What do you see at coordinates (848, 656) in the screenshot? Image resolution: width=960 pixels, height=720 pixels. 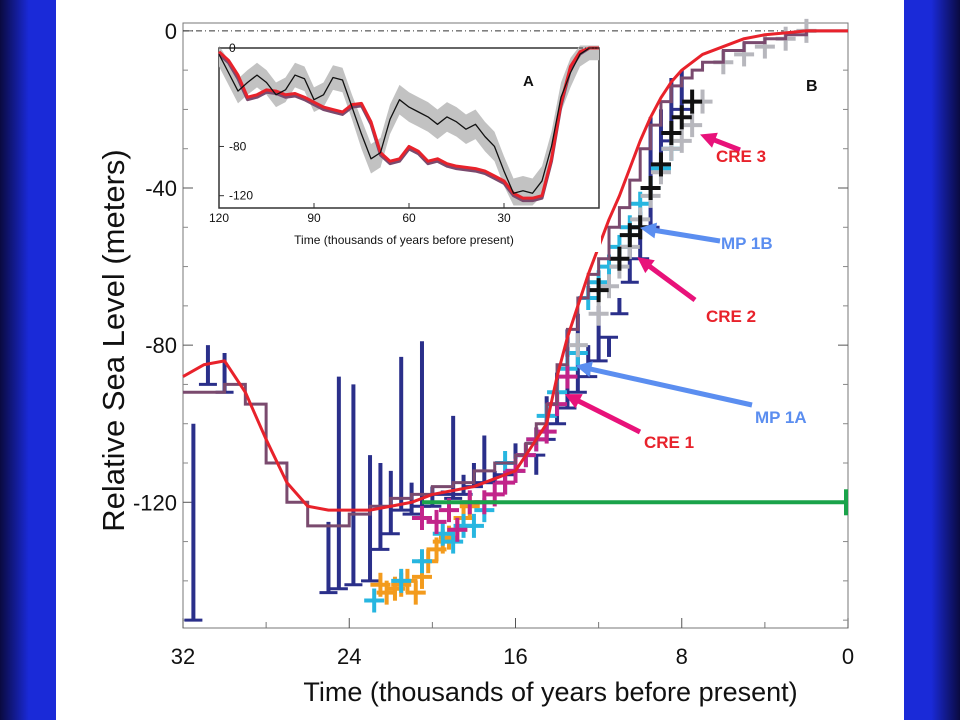 I see `x-tick-label: 0` at bounding box center [848, 656].